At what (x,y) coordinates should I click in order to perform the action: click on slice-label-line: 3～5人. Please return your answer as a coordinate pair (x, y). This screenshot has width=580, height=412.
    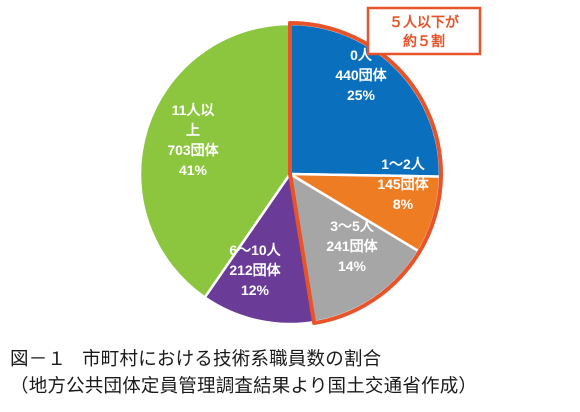
    Looking at the image, I should click on (352, 226).